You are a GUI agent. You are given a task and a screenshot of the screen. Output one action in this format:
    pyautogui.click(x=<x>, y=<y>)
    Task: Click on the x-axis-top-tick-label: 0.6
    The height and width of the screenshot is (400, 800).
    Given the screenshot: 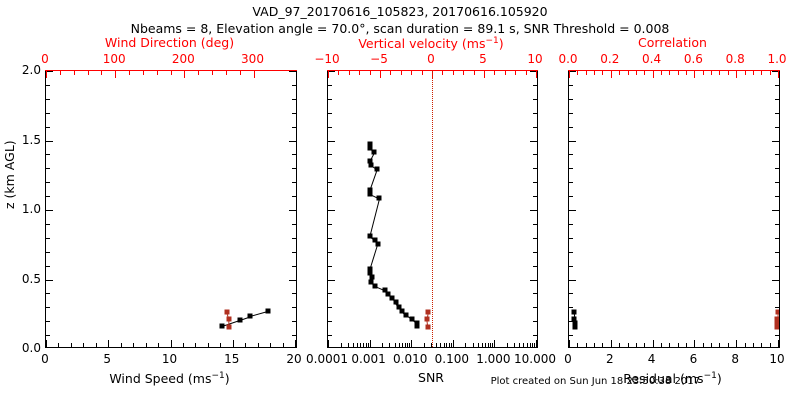 What is the action you would take?
    pyautogui.click(x=693, y=59)
    